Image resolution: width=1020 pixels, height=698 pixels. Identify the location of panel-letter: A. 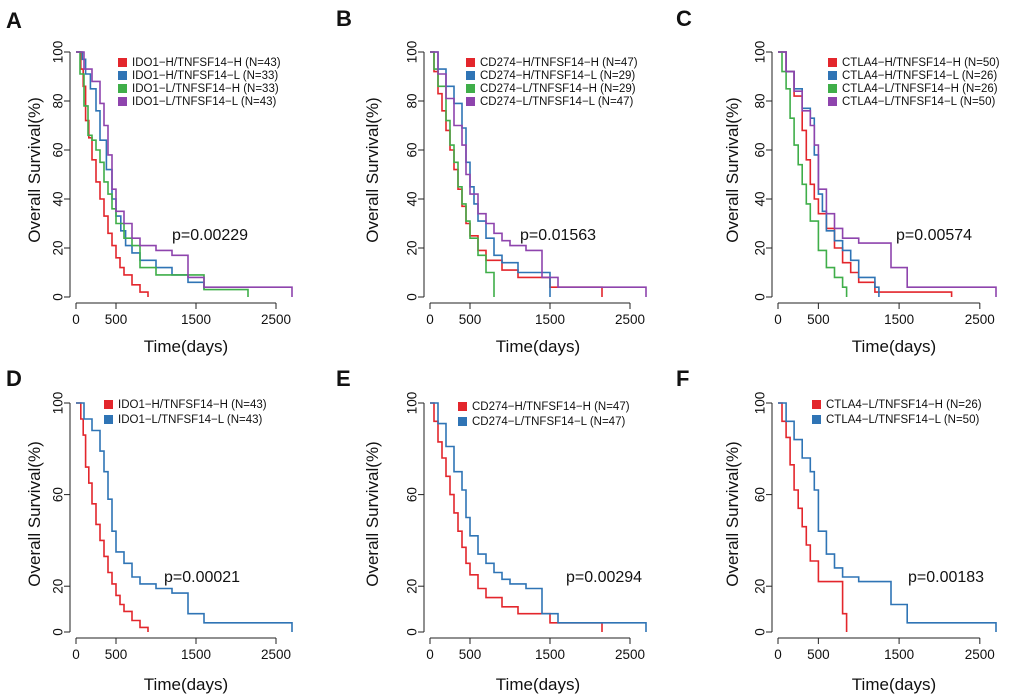
(14, 20).